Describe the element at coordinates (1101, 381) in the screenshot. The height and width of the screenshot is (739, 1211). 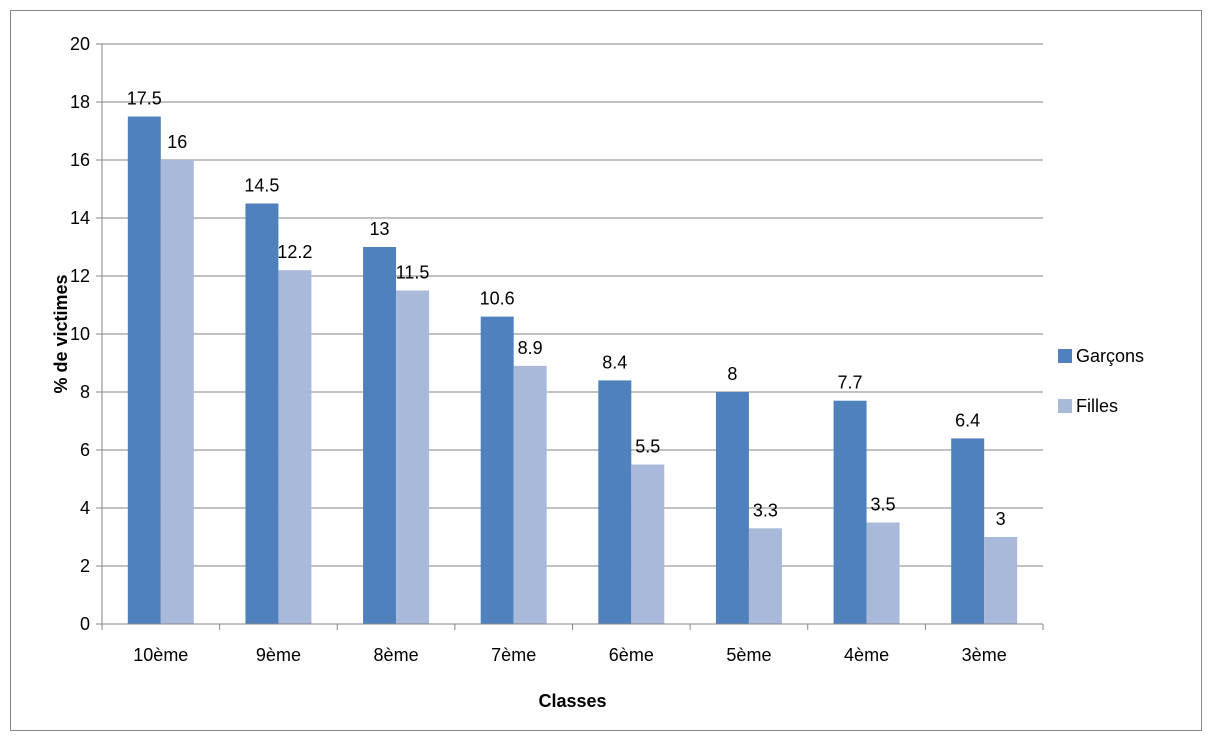
I see `legend: Garçons Filles` at that location.